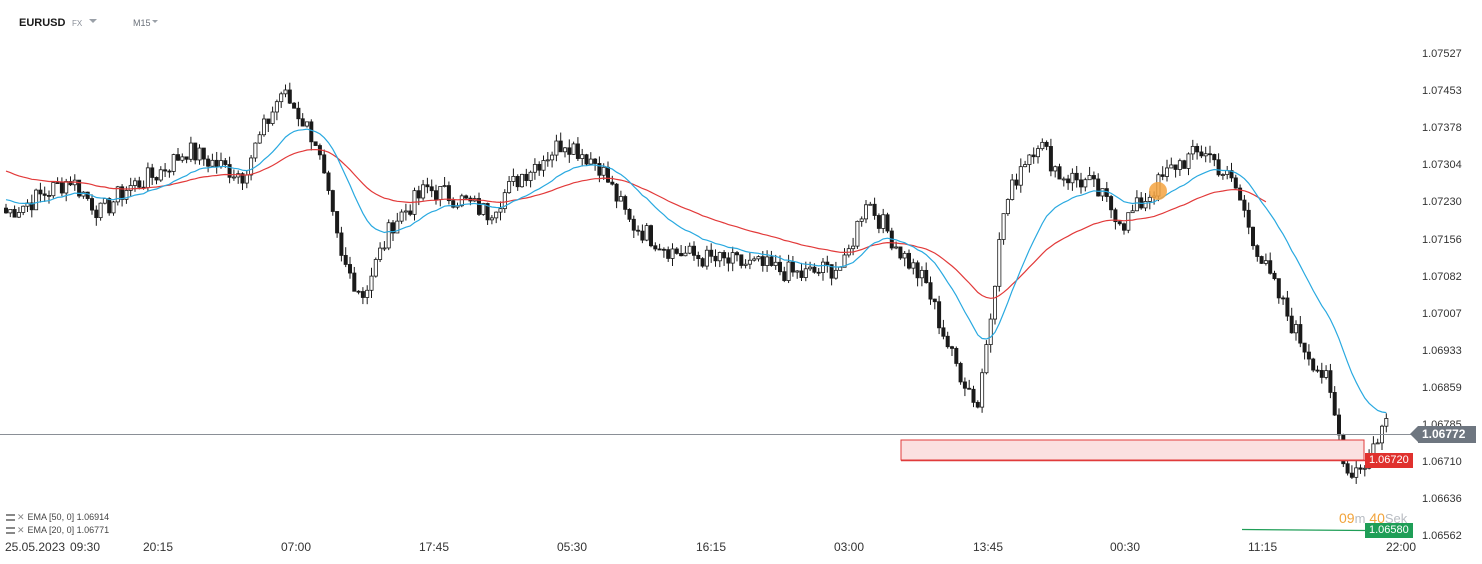 The width and height of the screenshot is (1482, 564). Describe the element at coordinates (57, 517) in the screenshot. I see `indicator-legend-ema50: ✕ EMA [50, 0] 1.06914` at that location.